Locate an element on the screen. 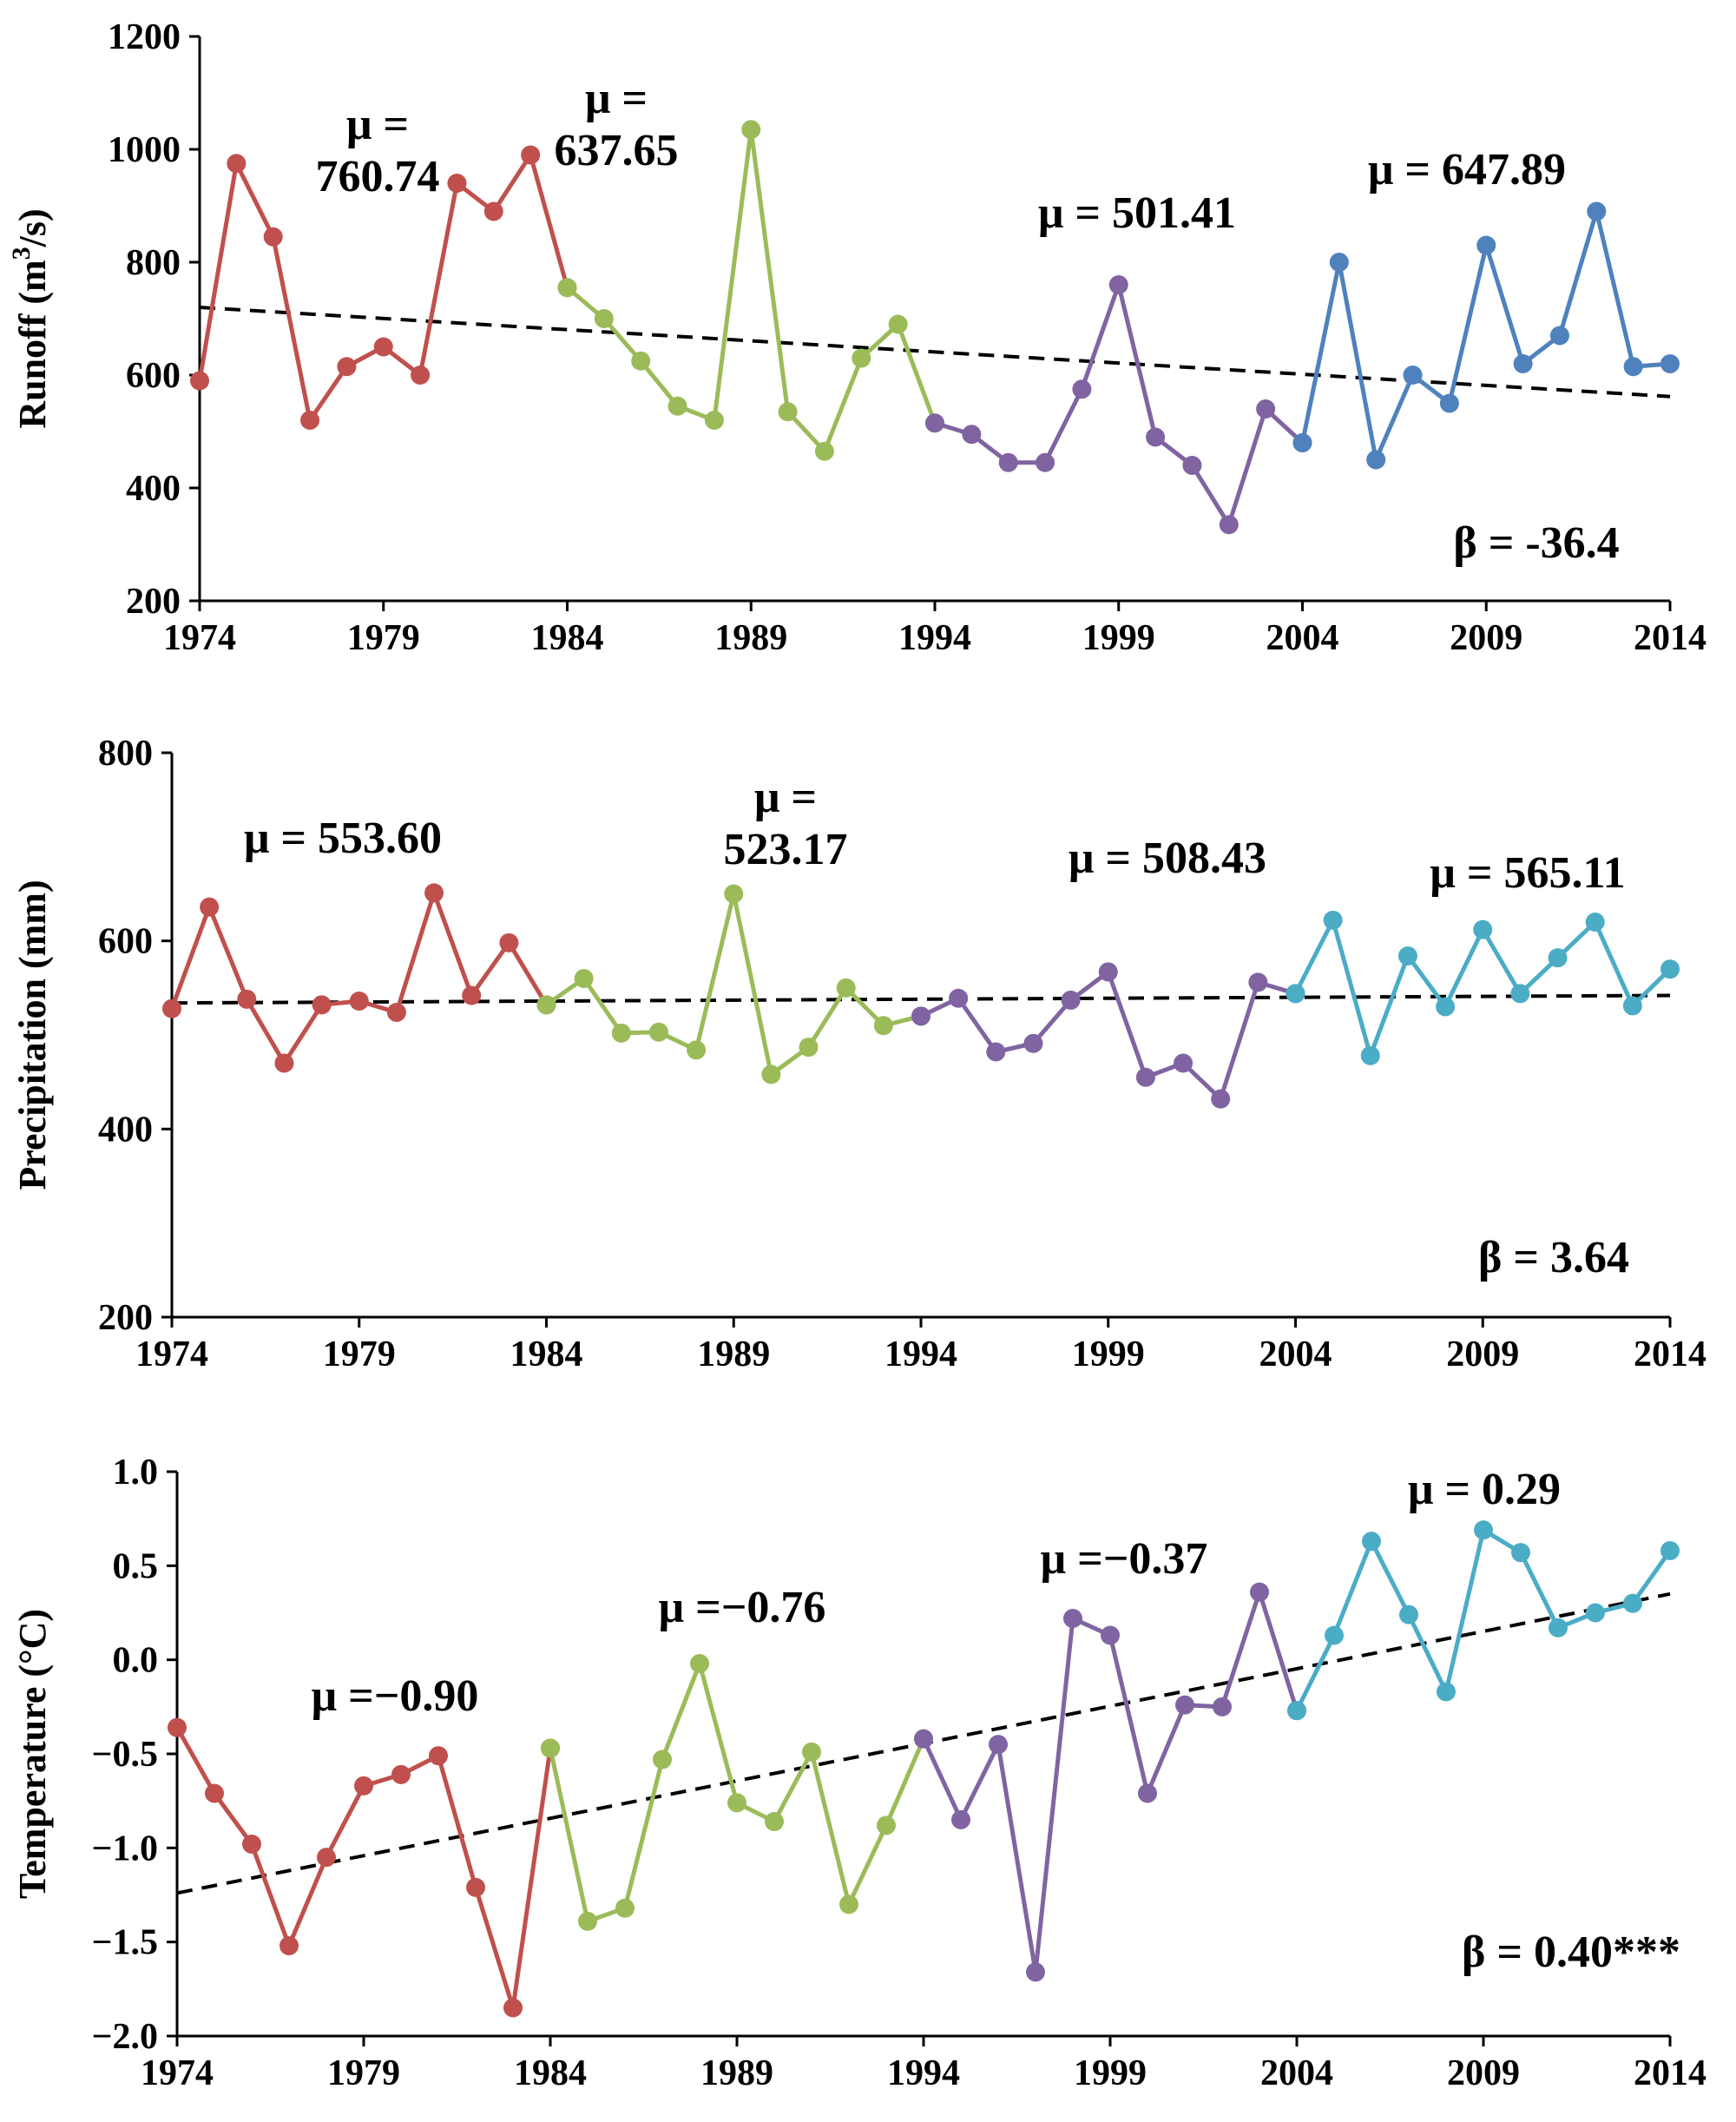 The image size is (1736, 2122). annotation-line: β = 3.64 is located at coordinates (1553, 1257).